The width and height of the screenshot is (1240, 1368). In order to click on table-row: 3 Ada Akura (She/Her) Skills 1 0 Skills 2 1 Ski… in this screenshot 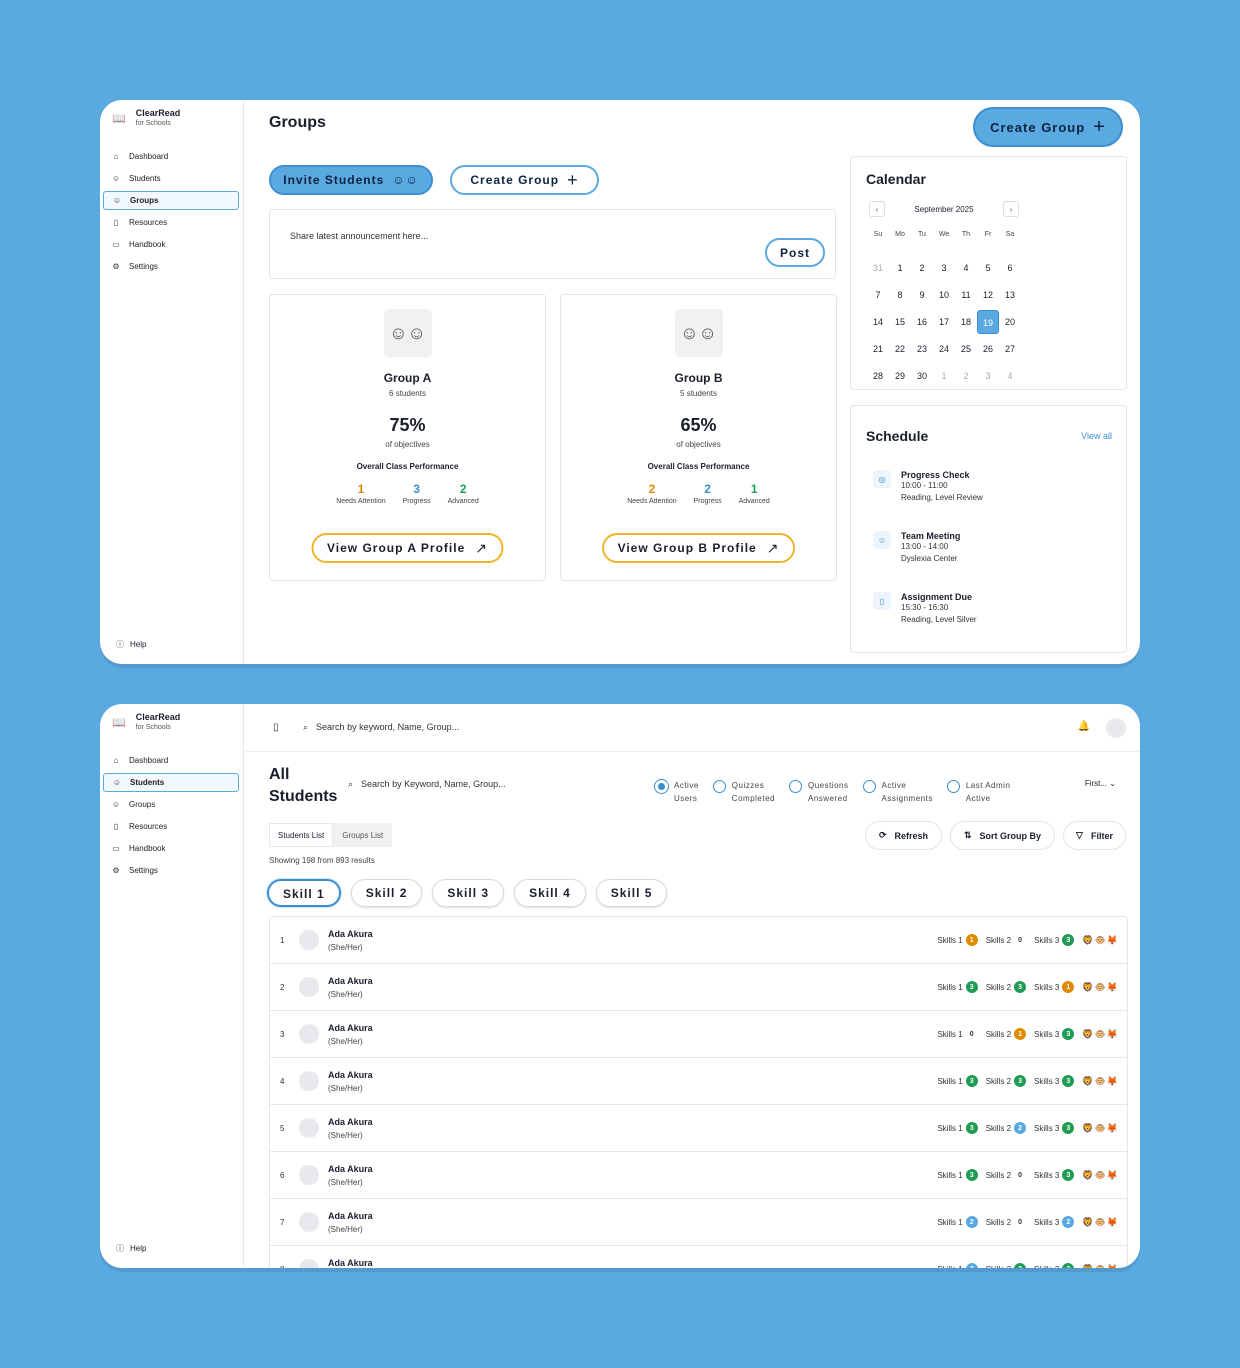, I will do `click(698, 1034)`.